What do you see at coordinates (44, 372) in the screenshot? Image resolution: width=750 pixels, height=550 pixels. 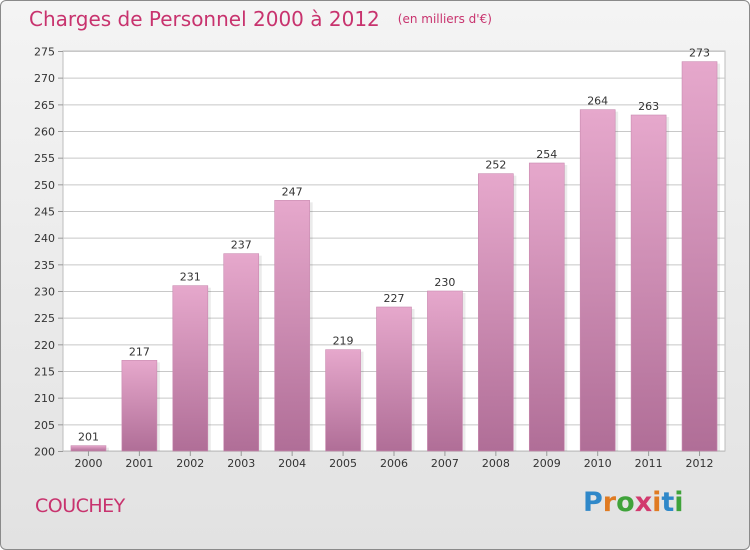 I see `y-tick-label: 215` at bounding box center [44, 372].